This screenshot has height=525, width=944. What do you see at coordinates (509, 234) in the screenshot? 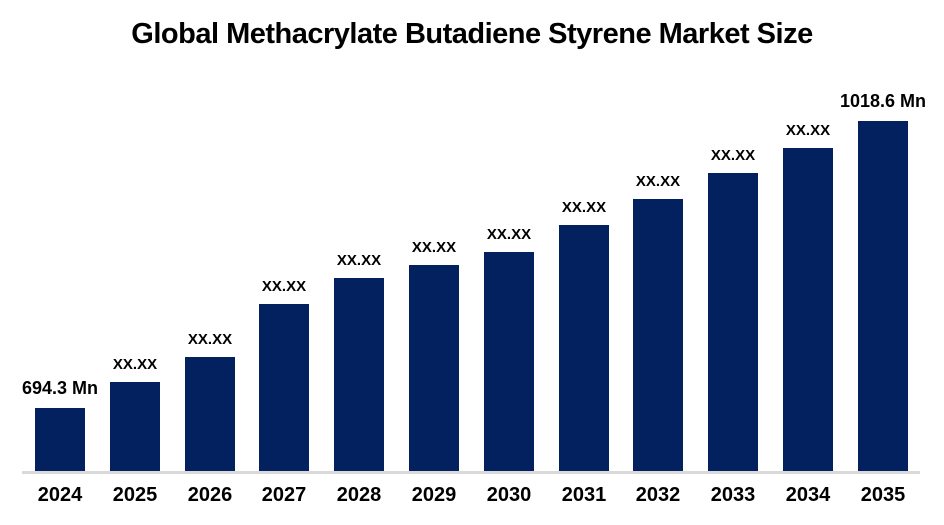
I see `bar-value-label-2030: XX.XX` at bounding box center [509, 234].